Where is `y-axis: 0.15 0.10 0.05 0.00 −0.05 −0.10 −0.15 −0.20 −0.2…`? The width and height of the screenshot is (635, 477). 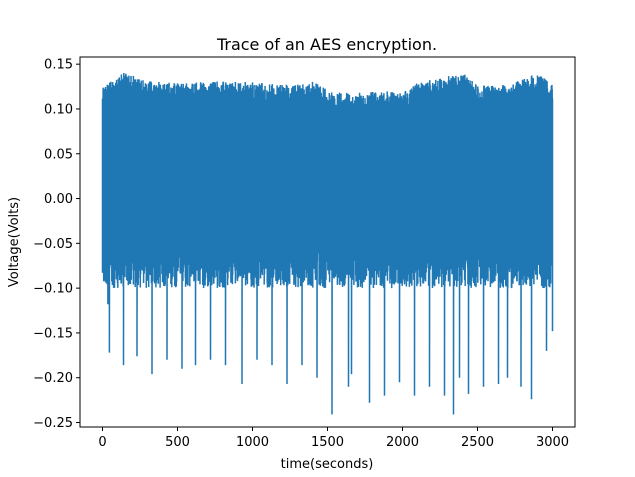
y-axis: 0.15 0.10 0.05 0.00 −0.05 −0.10 −0.15 −0.20 −0.2… is located at coordinates (56, 244).